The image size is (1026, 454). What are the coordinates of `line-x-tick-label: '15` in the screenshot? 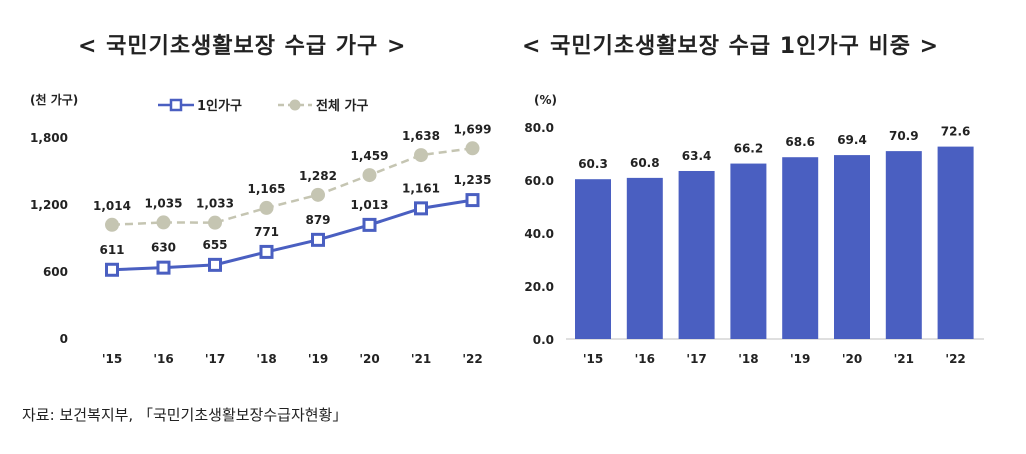 It's located at (112, 359).